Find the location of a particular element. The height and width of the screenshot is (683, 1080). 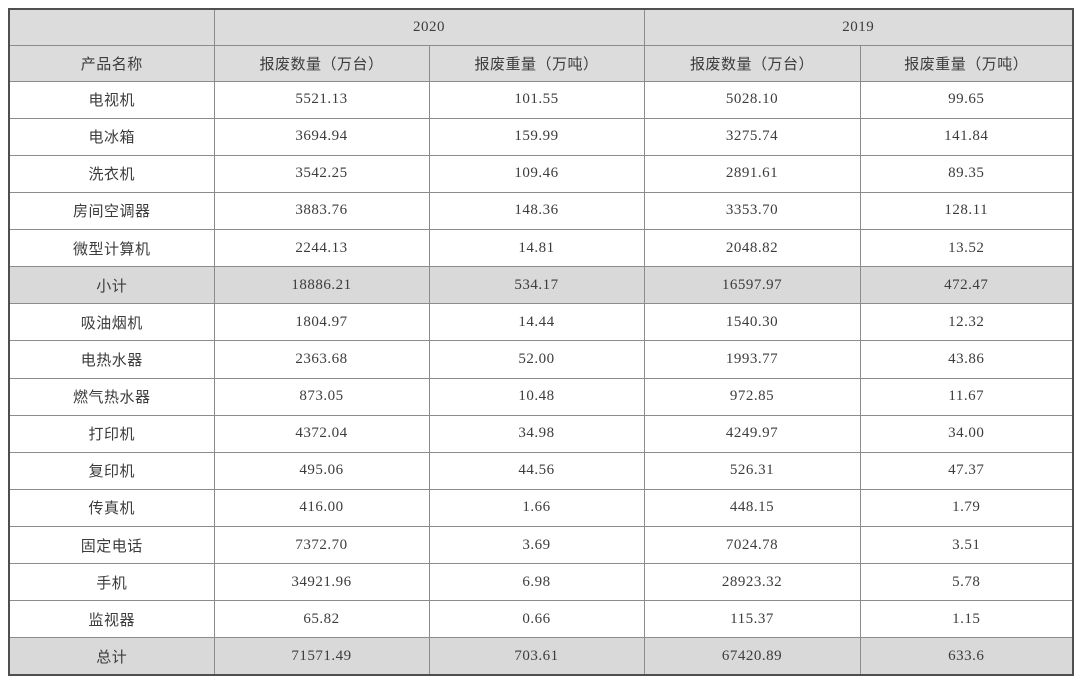

summary-row: 小计 18886.21 534.17 16597.97 472.47 is located at coordinates (541, 285).